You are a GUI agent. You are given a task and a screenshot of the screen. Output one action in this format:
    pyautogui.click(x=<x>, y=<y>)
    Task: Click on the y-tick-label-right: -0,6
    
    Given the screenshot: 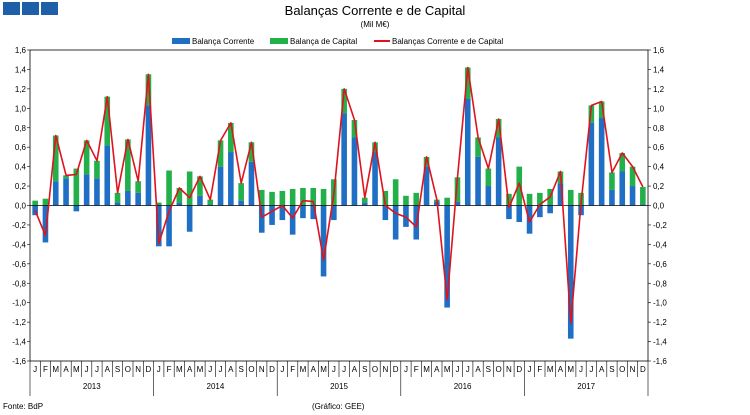 What is the action you would take?
    pyautogui.click(x=660, y=264)
    